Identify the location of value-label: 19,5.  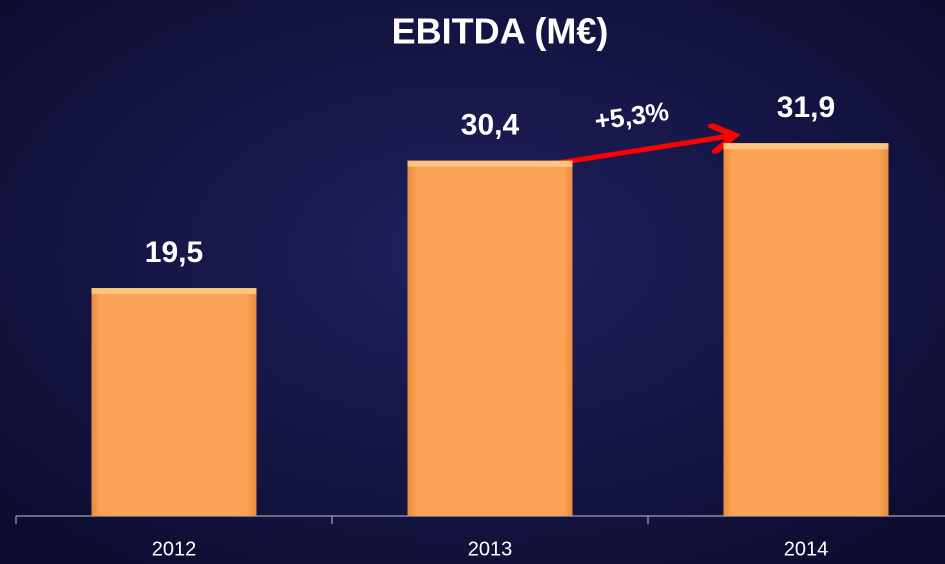
(174, 252).